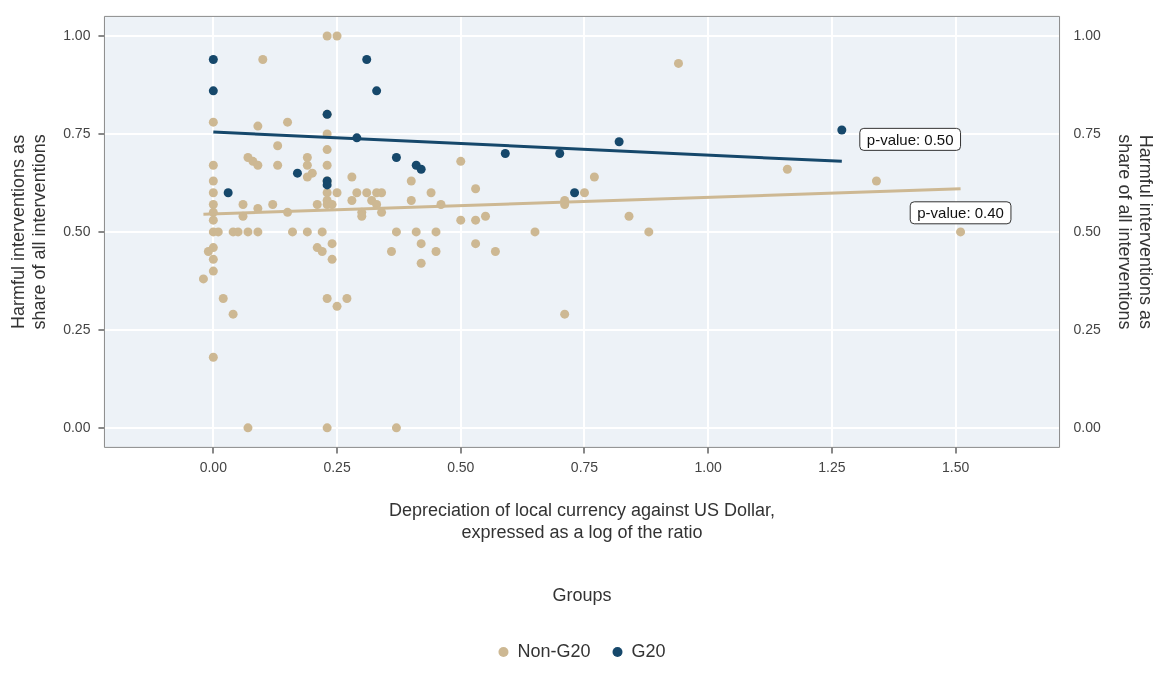 The width and height of the screenshot is (1164, 675). What do you see at coordinates (77, 230) in the screenshot?
I see `y-tick-label: 0.50` at bounding box center [77, 230].